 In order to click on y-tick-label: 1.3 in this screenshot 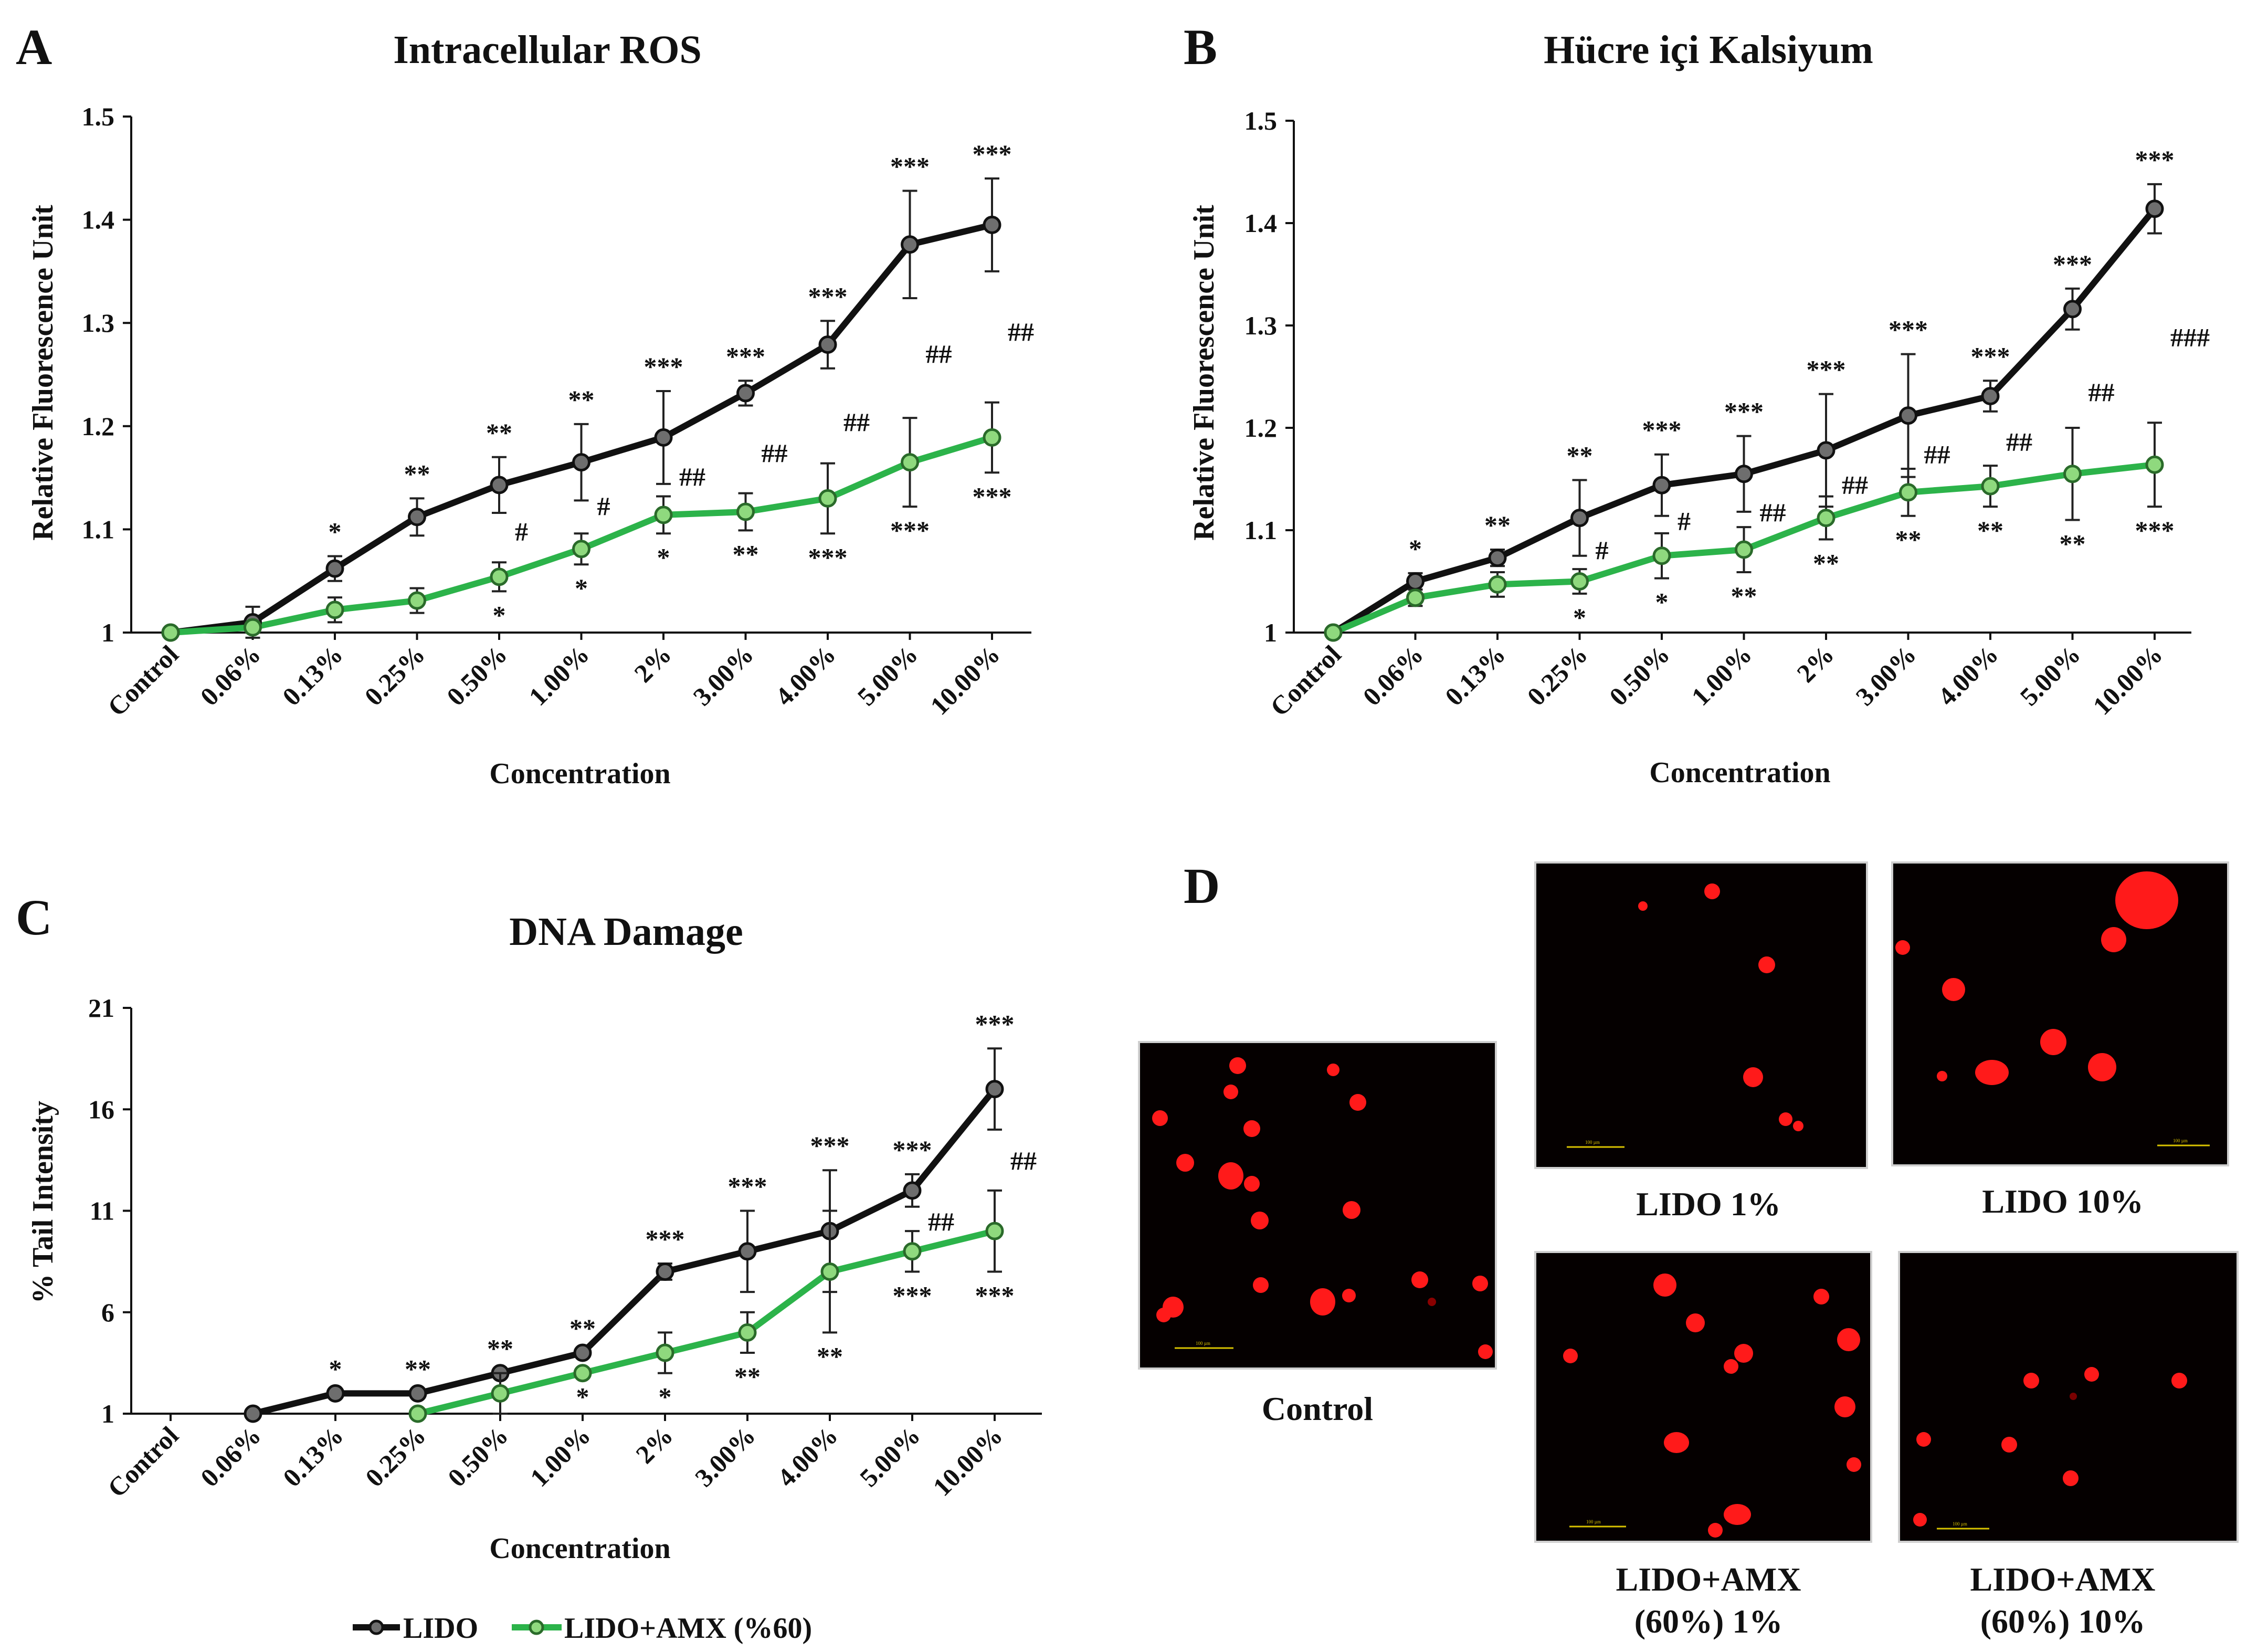, I will do `click(98, 323)`.